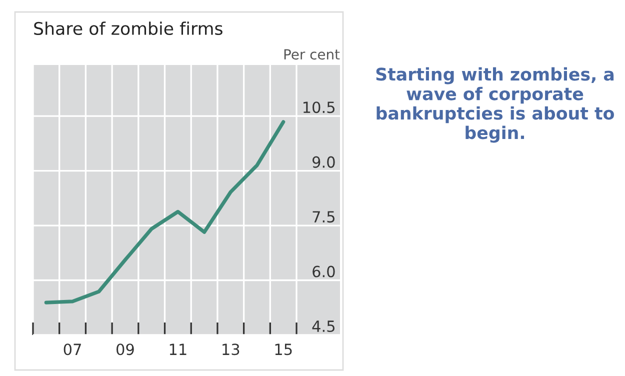 This screenshot has height=376, width=625. What do you see at coordinates (323, 272) in the screenshot?
I see `y-tick-label: 6.0` at bounding box center [323, 272].